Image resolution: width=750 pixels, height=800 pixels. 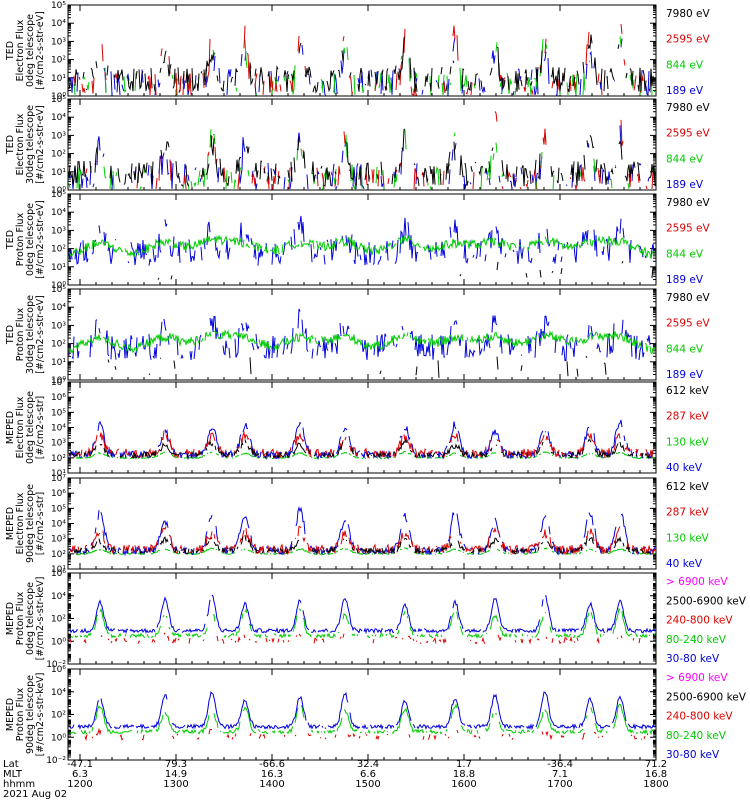 What do you see at coordinates (58, 413) in the screenshot?
I see `panel-5-ytick-label-5: 10⁵` at bounding box center [58, 413].